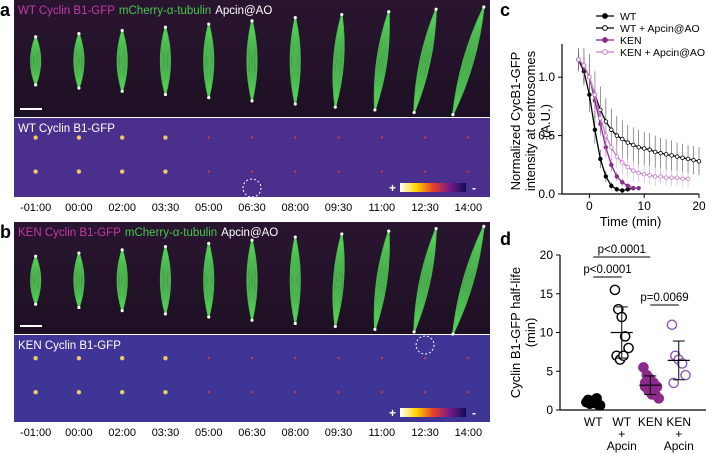 The height and width of the screenshot is (454, 710). I want to click on time-stamp: 12:30, so click(425, 433).